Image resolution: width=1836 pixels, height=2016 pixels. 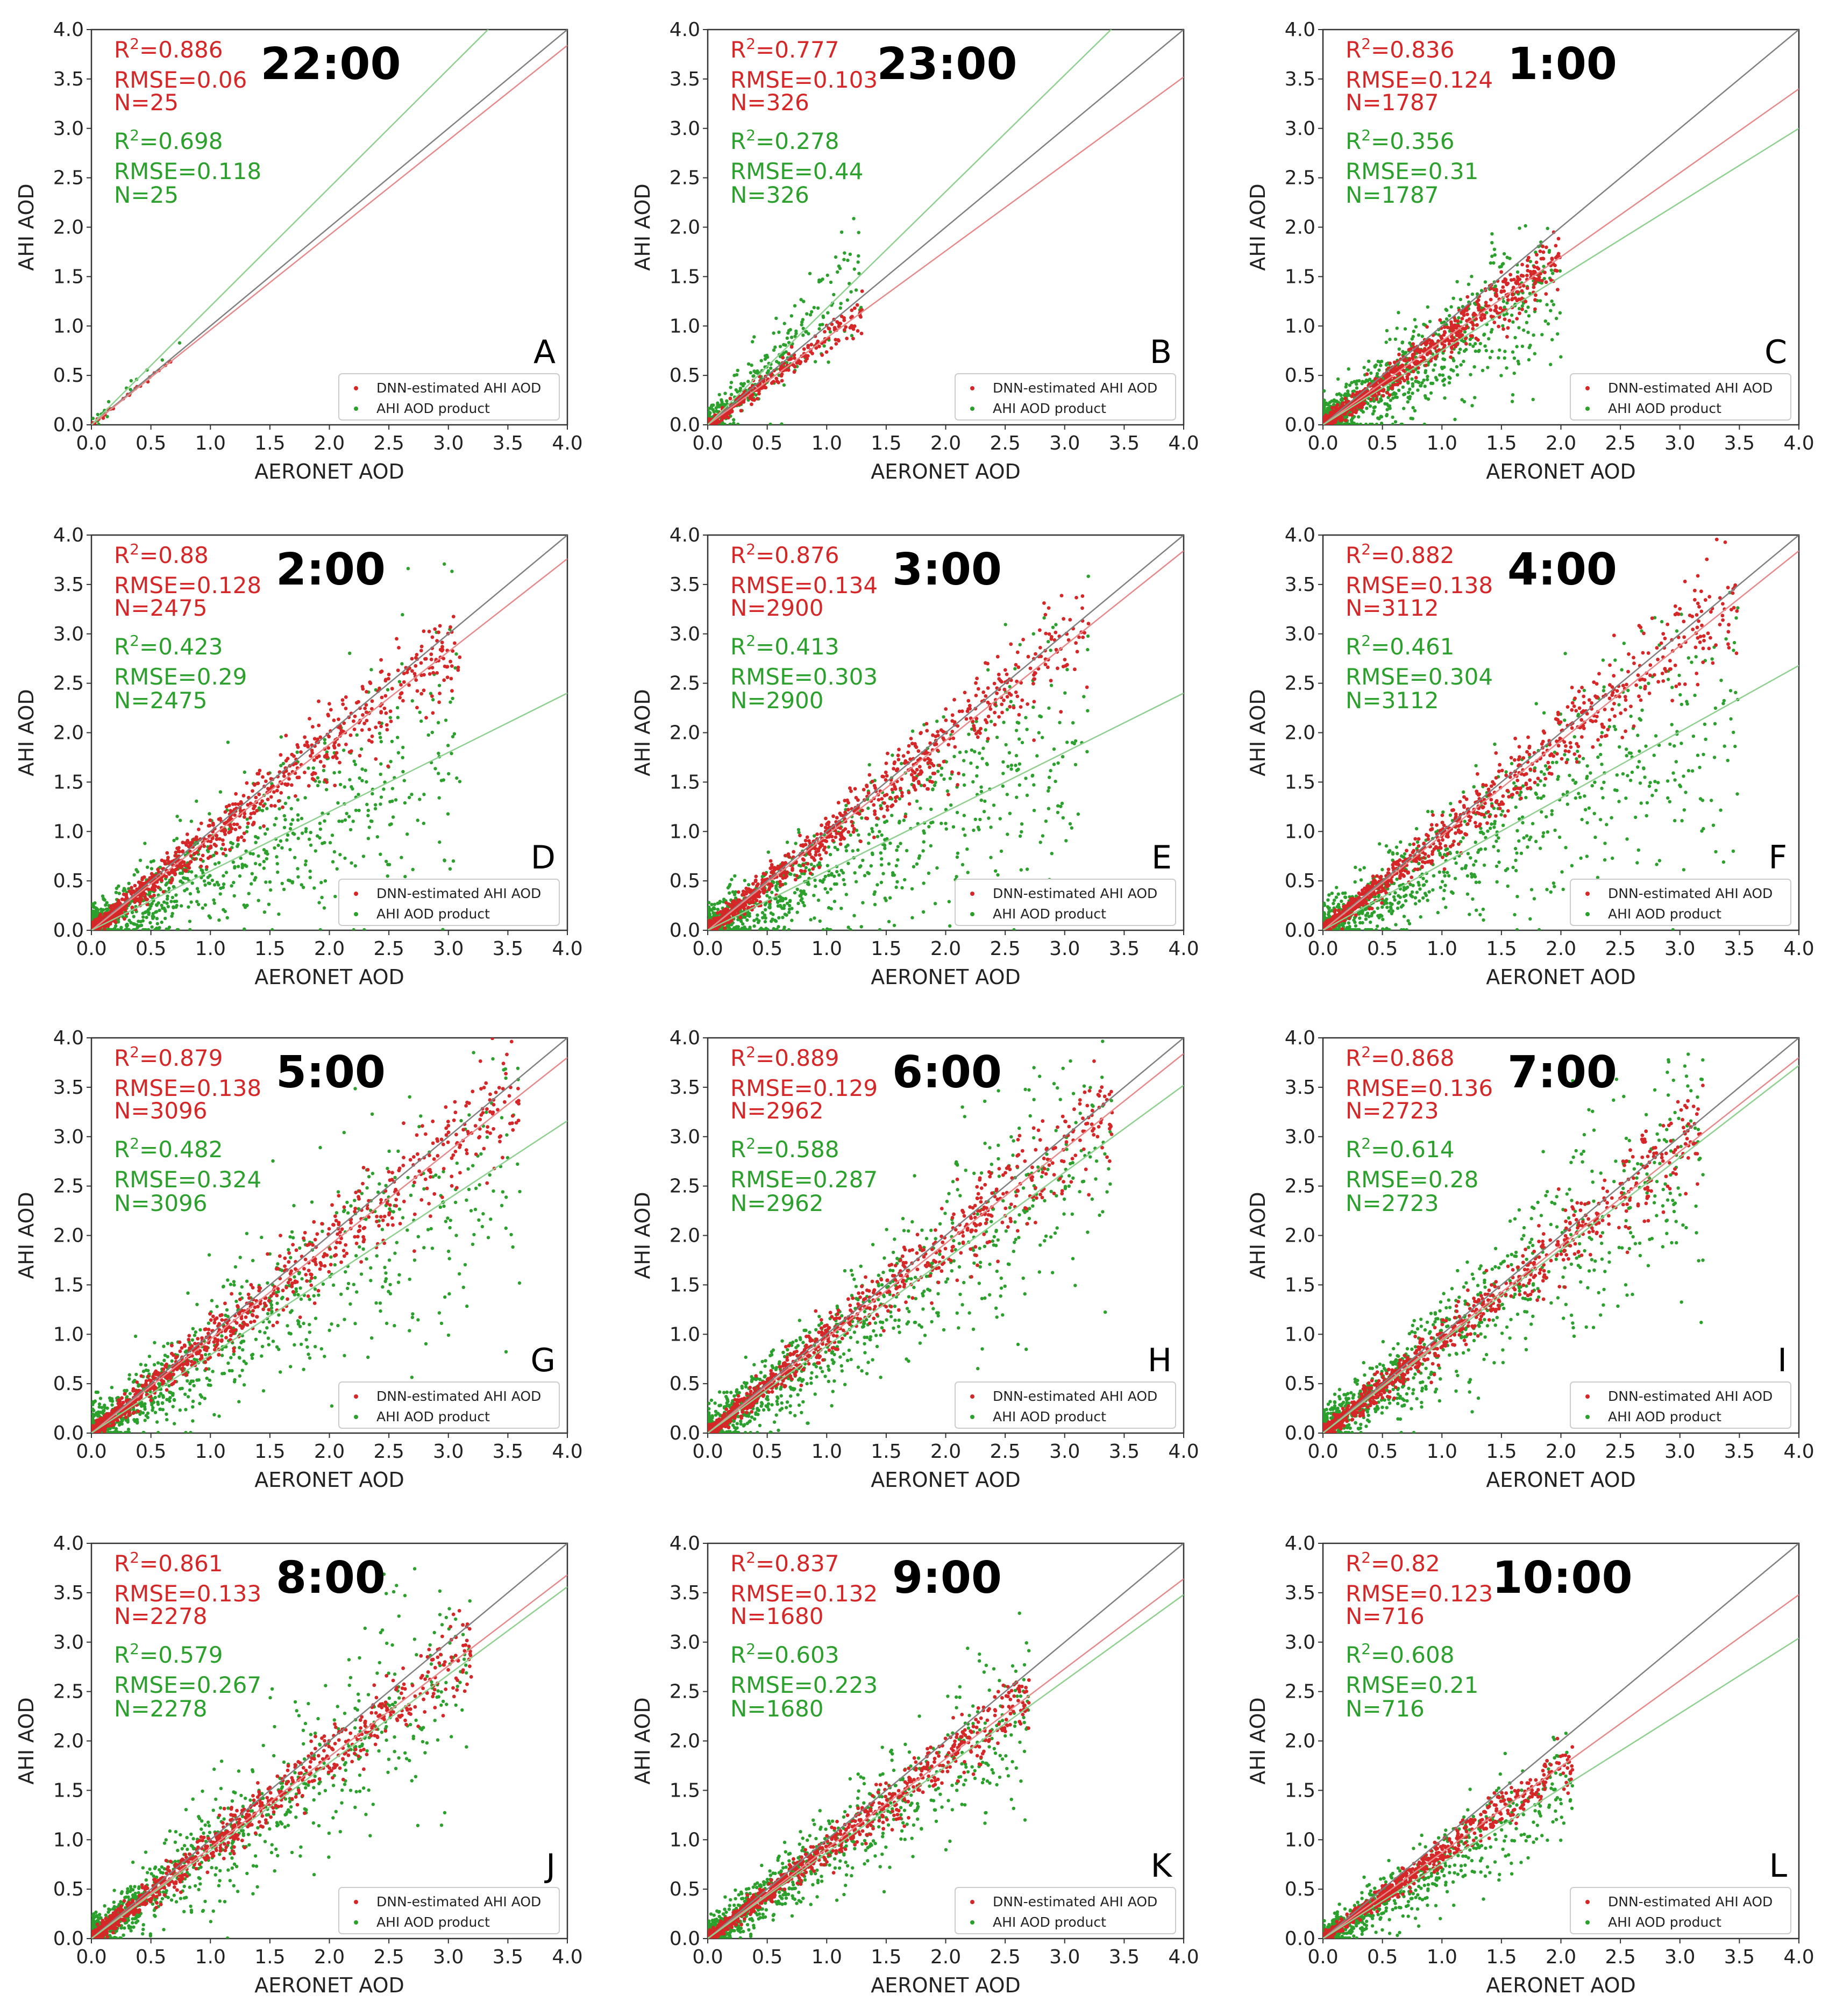 What do you see at coordinates (290, 227) in the screenshot?
I see `product-fit-line` at bounding box center [290, 227].